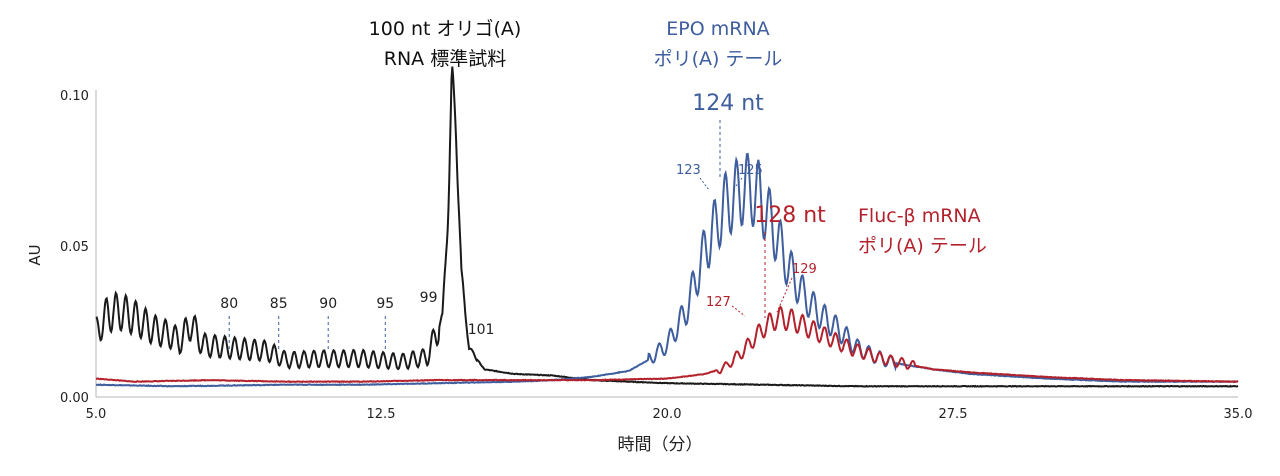  What do you see at coordinates (718, 59) in the screenshot?
I see `epo-title-line2: ポリ(A) テール` at bounding box center [718, 59].